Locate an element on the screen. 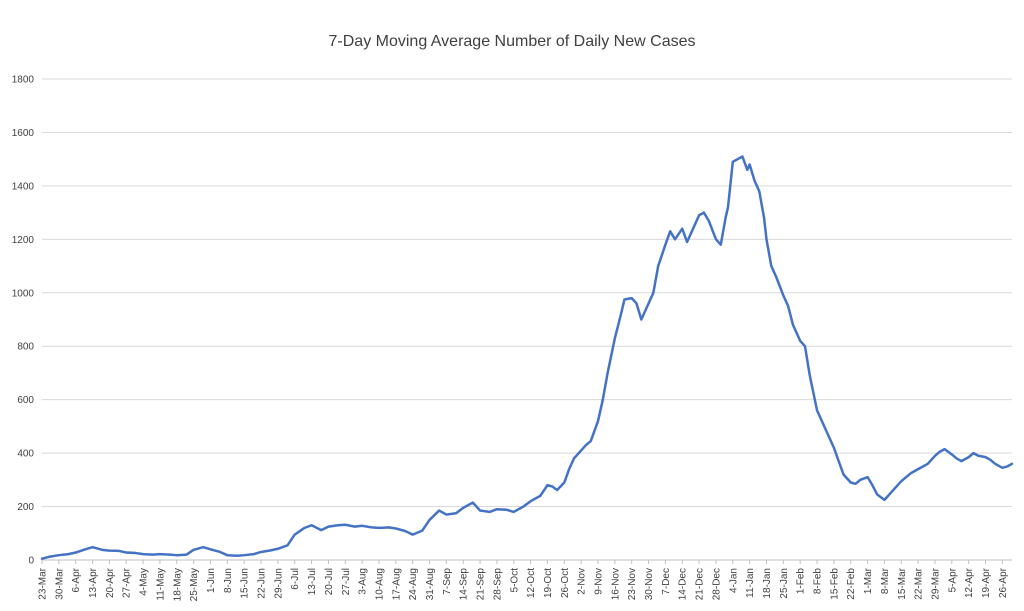 The width and height of the screenshot is (1024, 611). x-tick-label: 11-May is located at coordinates (160, 584).